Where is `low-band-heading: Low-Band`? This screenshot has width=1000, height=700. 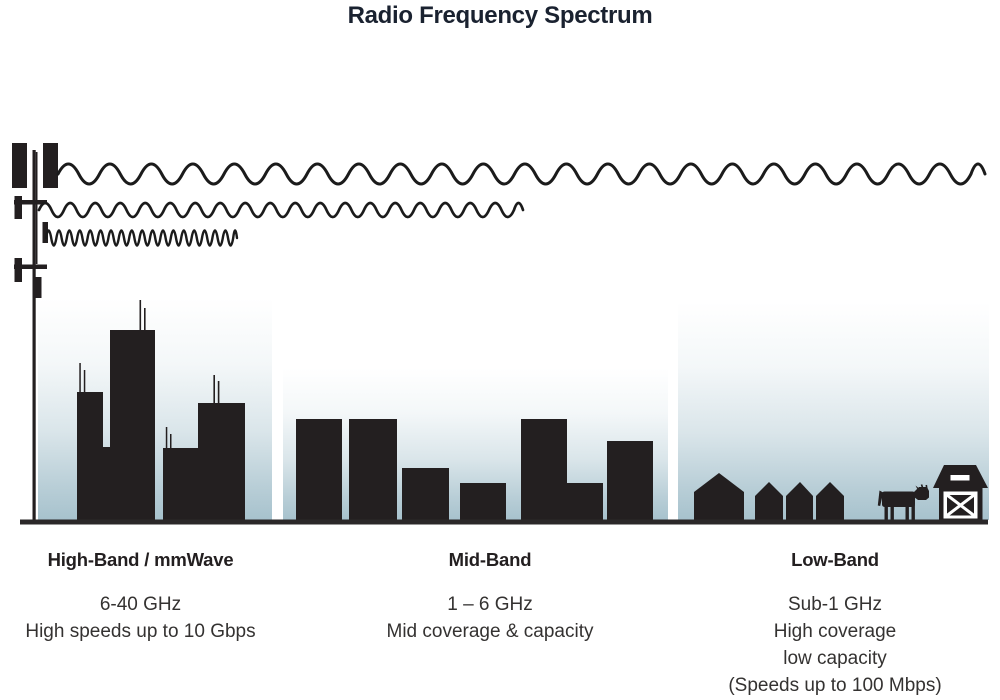 low-band-heading: Low-Band is located at coordinates (835, 559).